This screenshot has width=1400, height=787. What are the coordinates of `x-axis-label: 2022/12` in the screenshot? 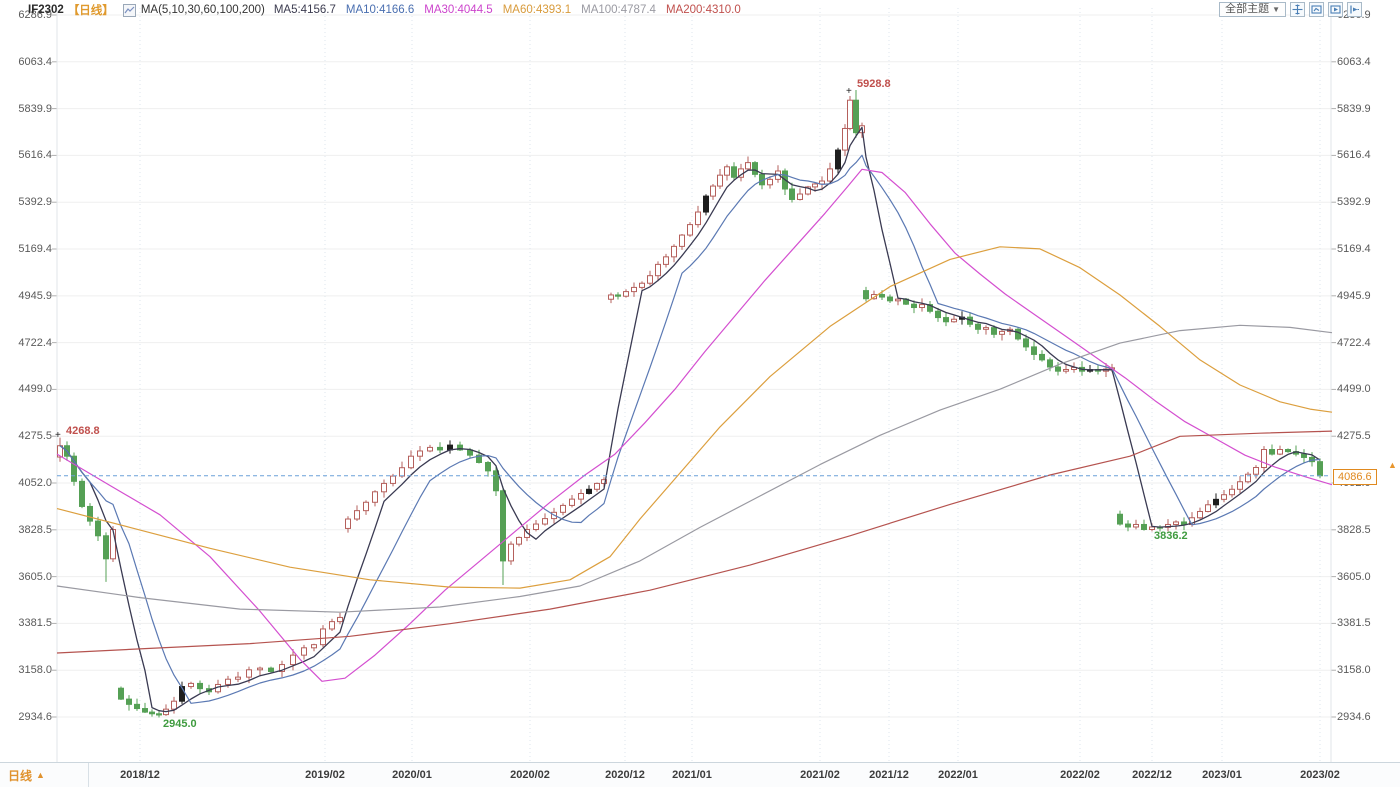 It's located at (1152, 775).